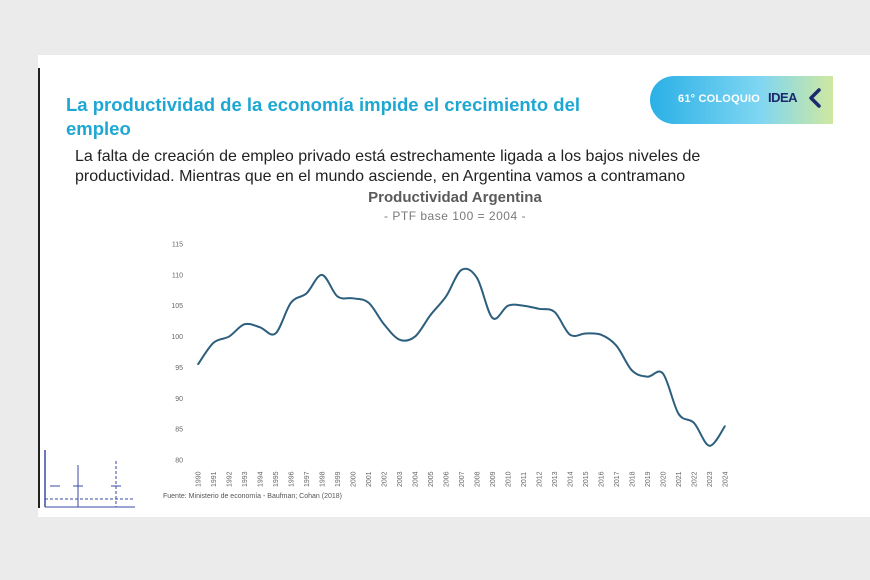 This screenshot has width=870, height=580. Describe the element at coordinates (710, 479) in the screenshot. I see `x-tick-label: 2023` at that location.